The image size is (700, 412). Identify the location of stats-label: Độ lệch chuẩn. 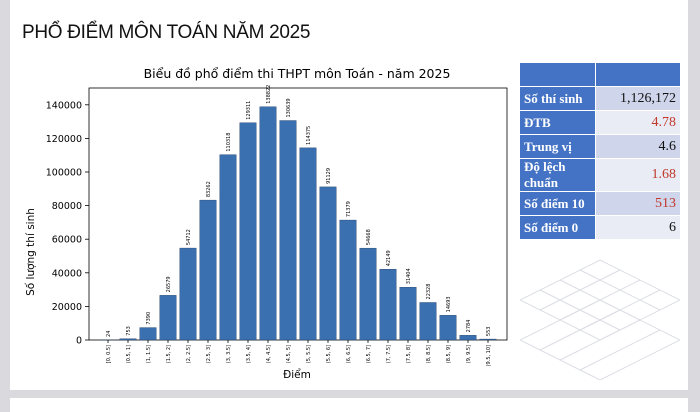
(558, 175).